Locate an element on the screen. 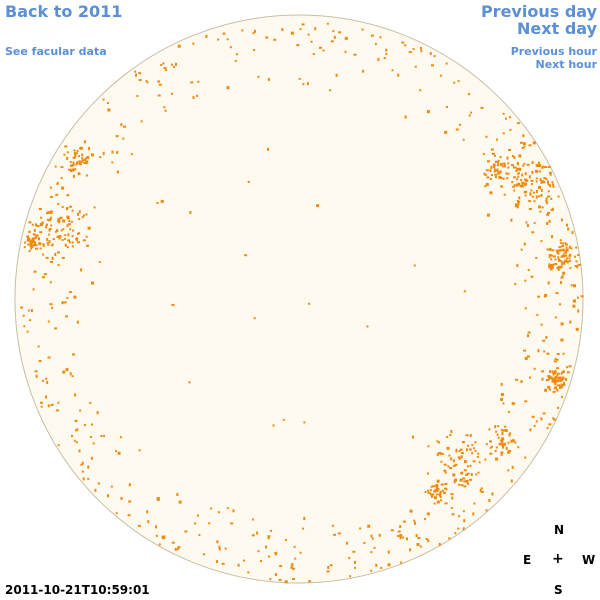 The image size is (600, 600). compass-east-label: E is located at coordinates (527, 560).